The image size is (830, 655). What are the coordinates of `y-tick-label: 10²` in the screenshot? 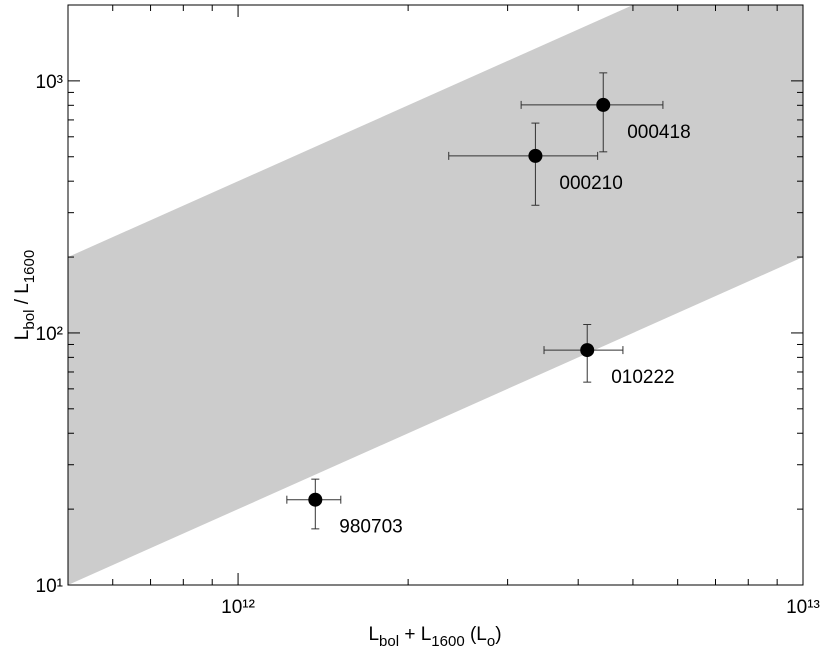 It's located at (49, 334).